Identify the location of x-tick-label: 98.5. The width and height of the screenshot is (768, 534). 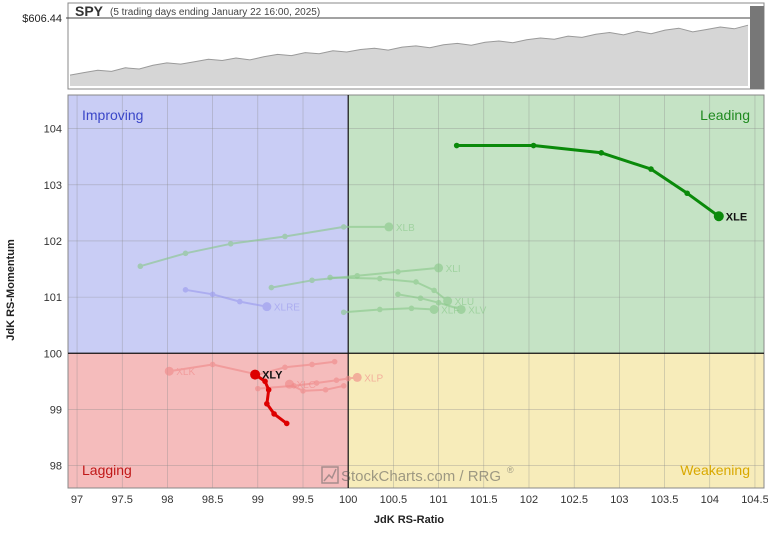
(212, 500).